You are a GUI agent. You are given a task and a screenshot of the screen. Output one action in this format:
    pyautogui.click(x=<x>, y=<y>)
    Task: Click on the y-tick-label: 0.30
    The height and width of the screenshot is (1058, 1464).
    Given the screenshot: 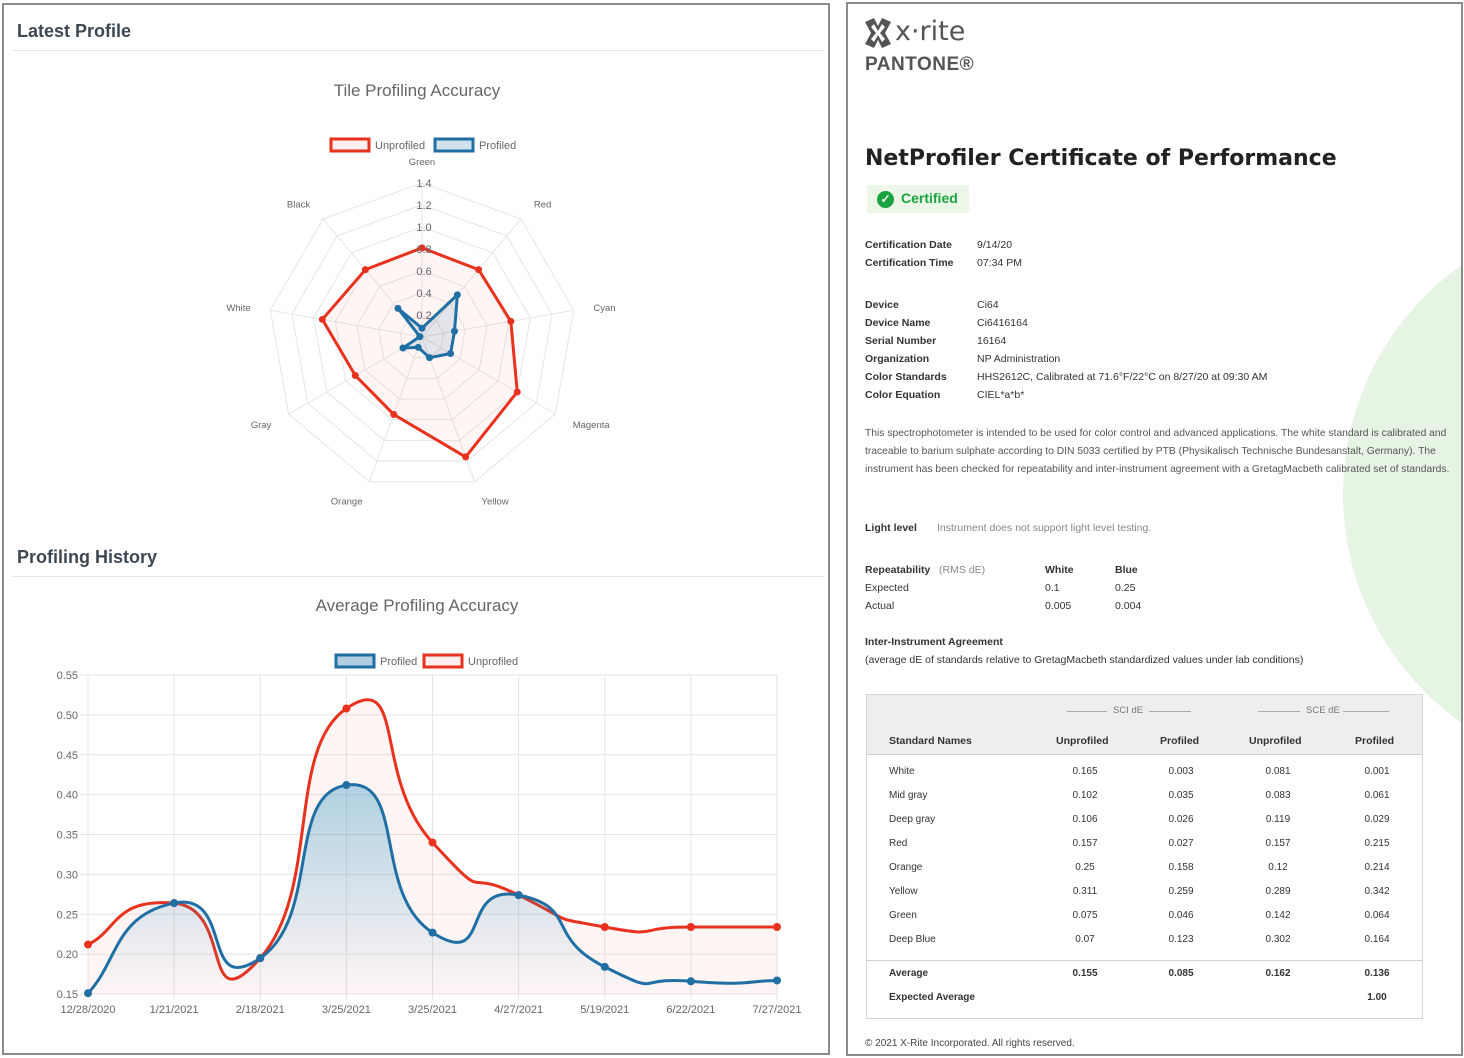 What is the action you would take?
    pyautogui.click(x=67, y=875)
    